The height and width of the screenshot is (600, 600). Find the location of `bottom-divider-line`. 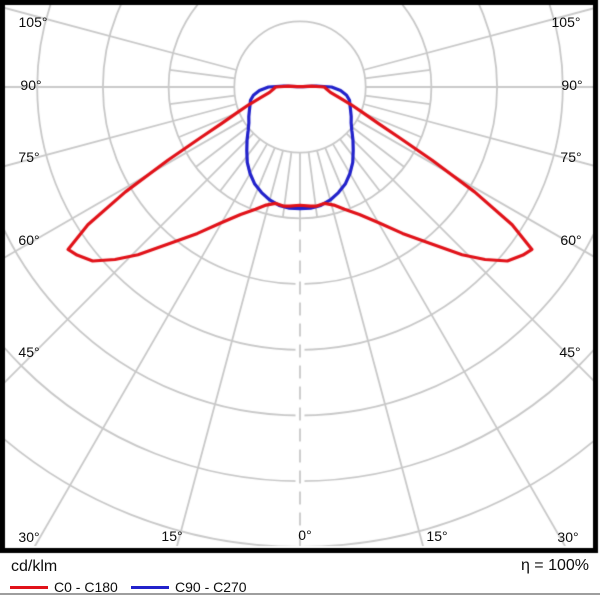

bottom-divider-line is located at coordinates (300, 594).